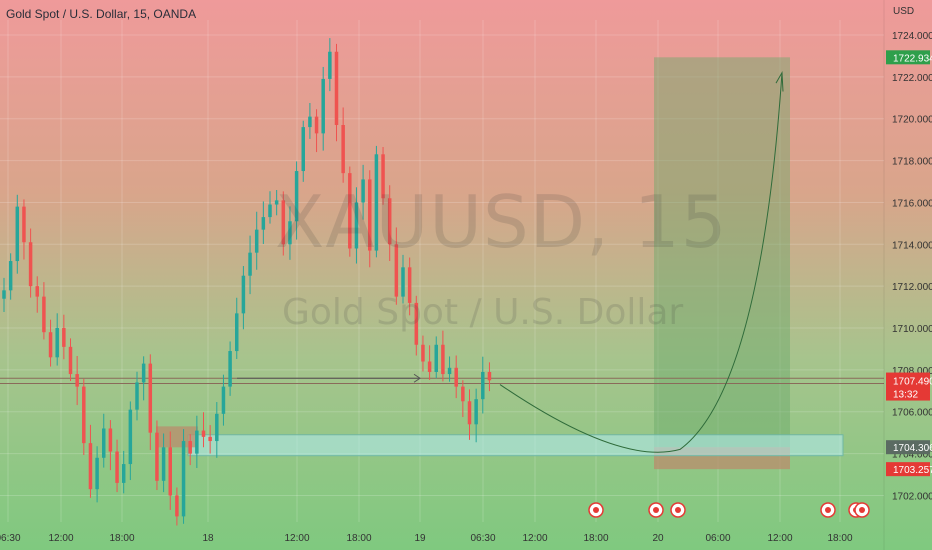 Image resolution: width=932 pixels, height=550 pixels. What do you see at coordinates (515, 445) in the screenshot?
I see `support-zone` at bounding box center [515, 445].